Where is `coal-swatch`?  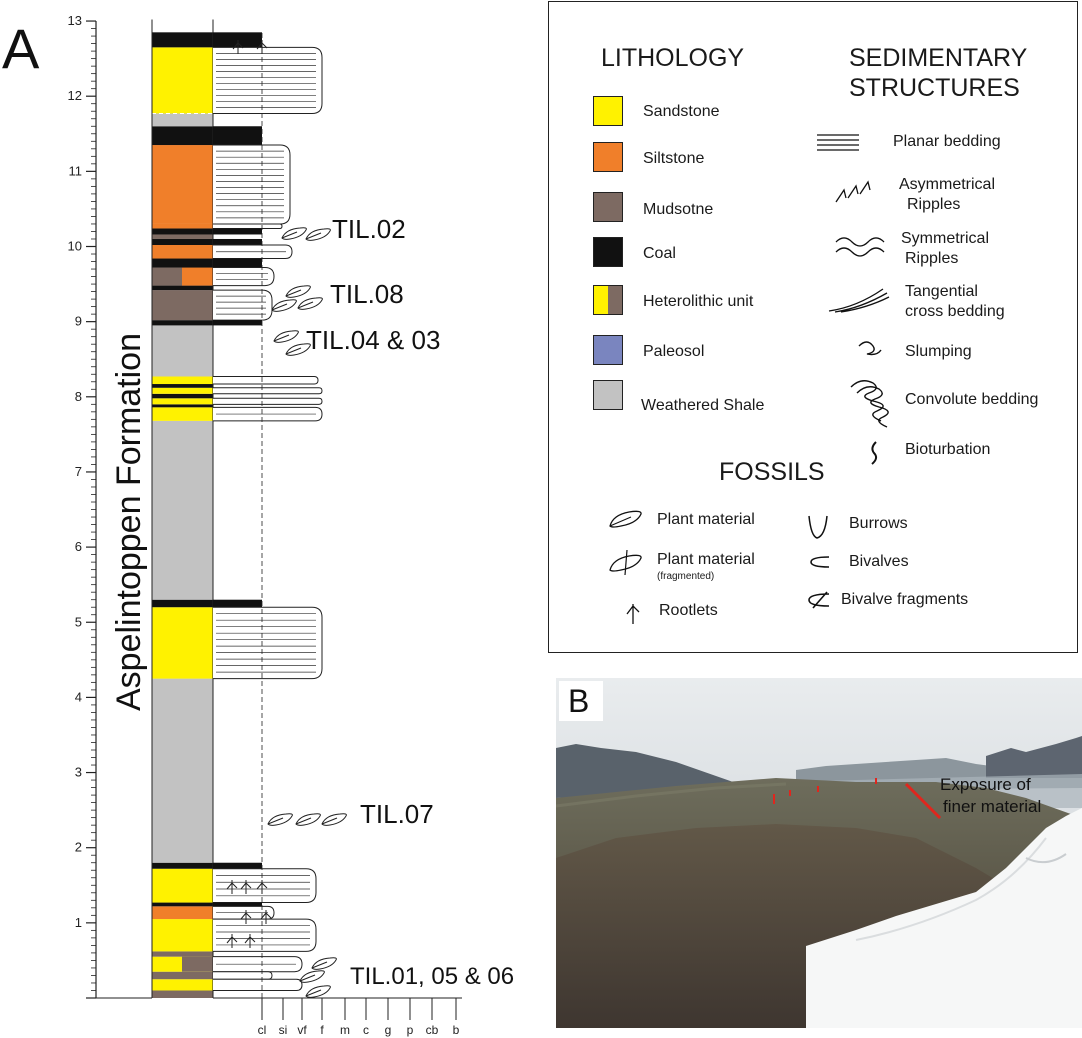
coal-swatch is located at coordinates (608, 252).